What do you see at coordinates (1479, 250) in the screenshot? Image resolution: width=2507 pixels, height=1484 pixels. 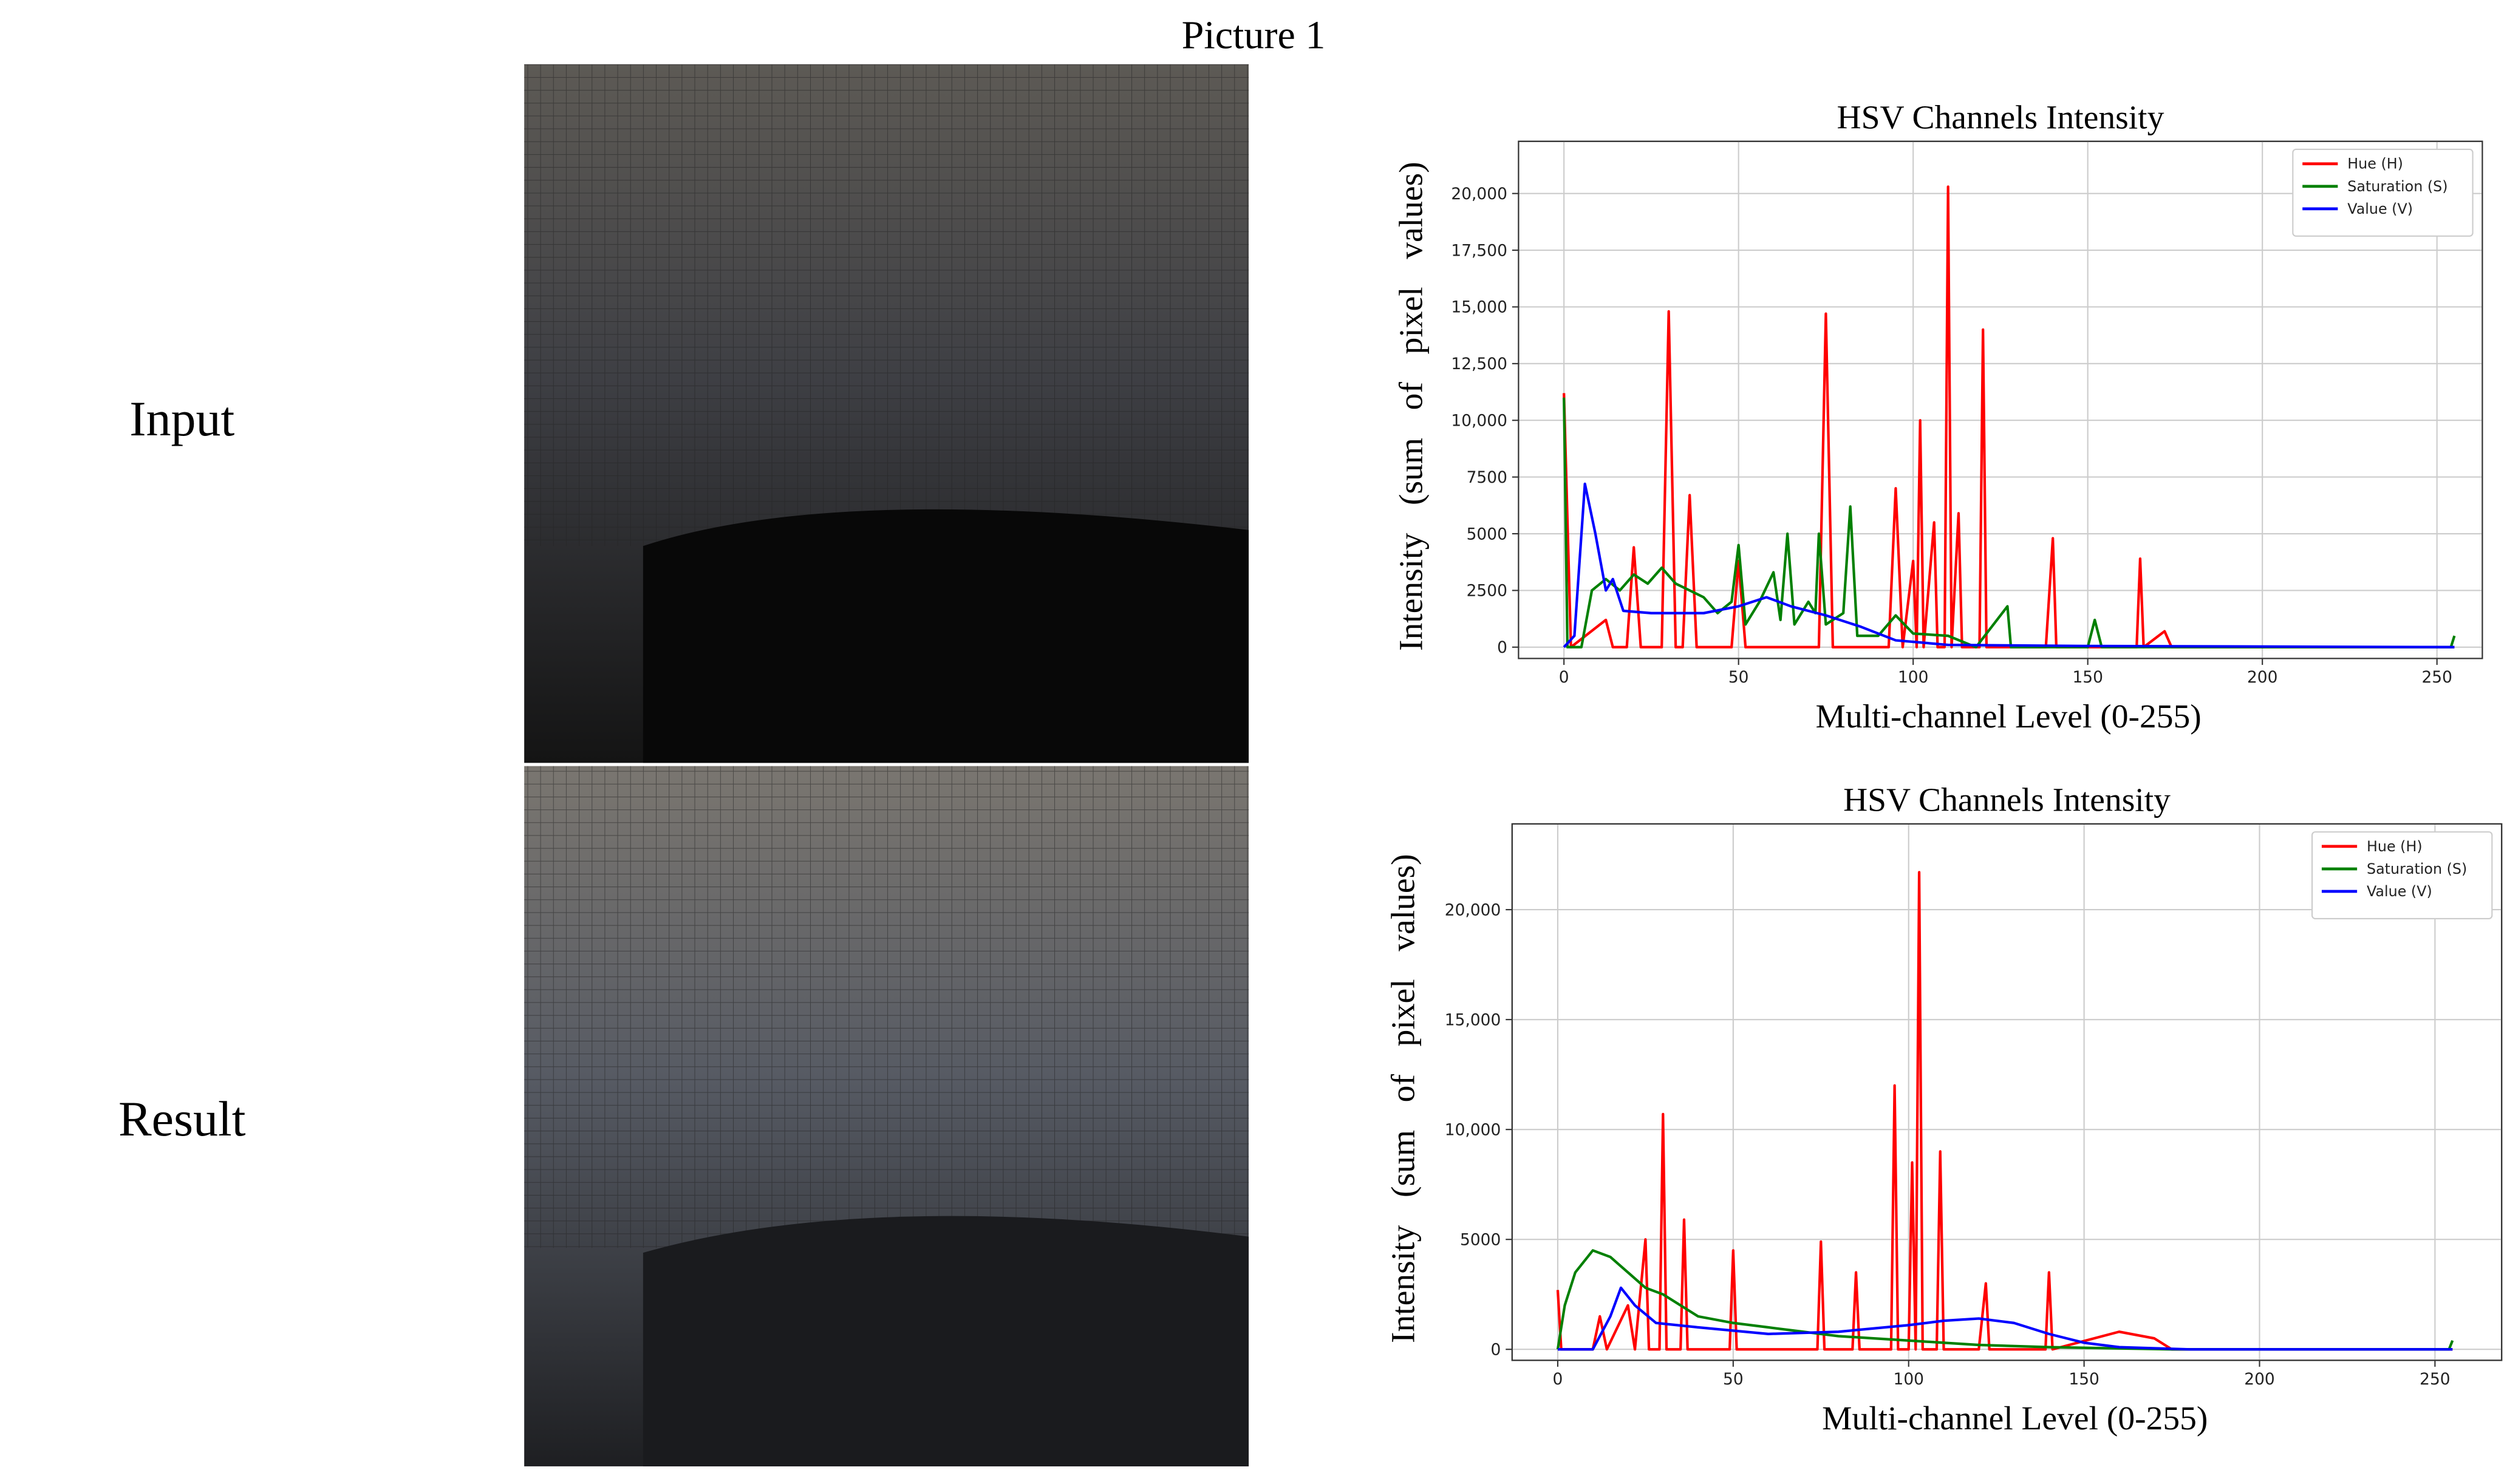 I see `y-tick-label: 17,500` at bounding box center [1479, 250].